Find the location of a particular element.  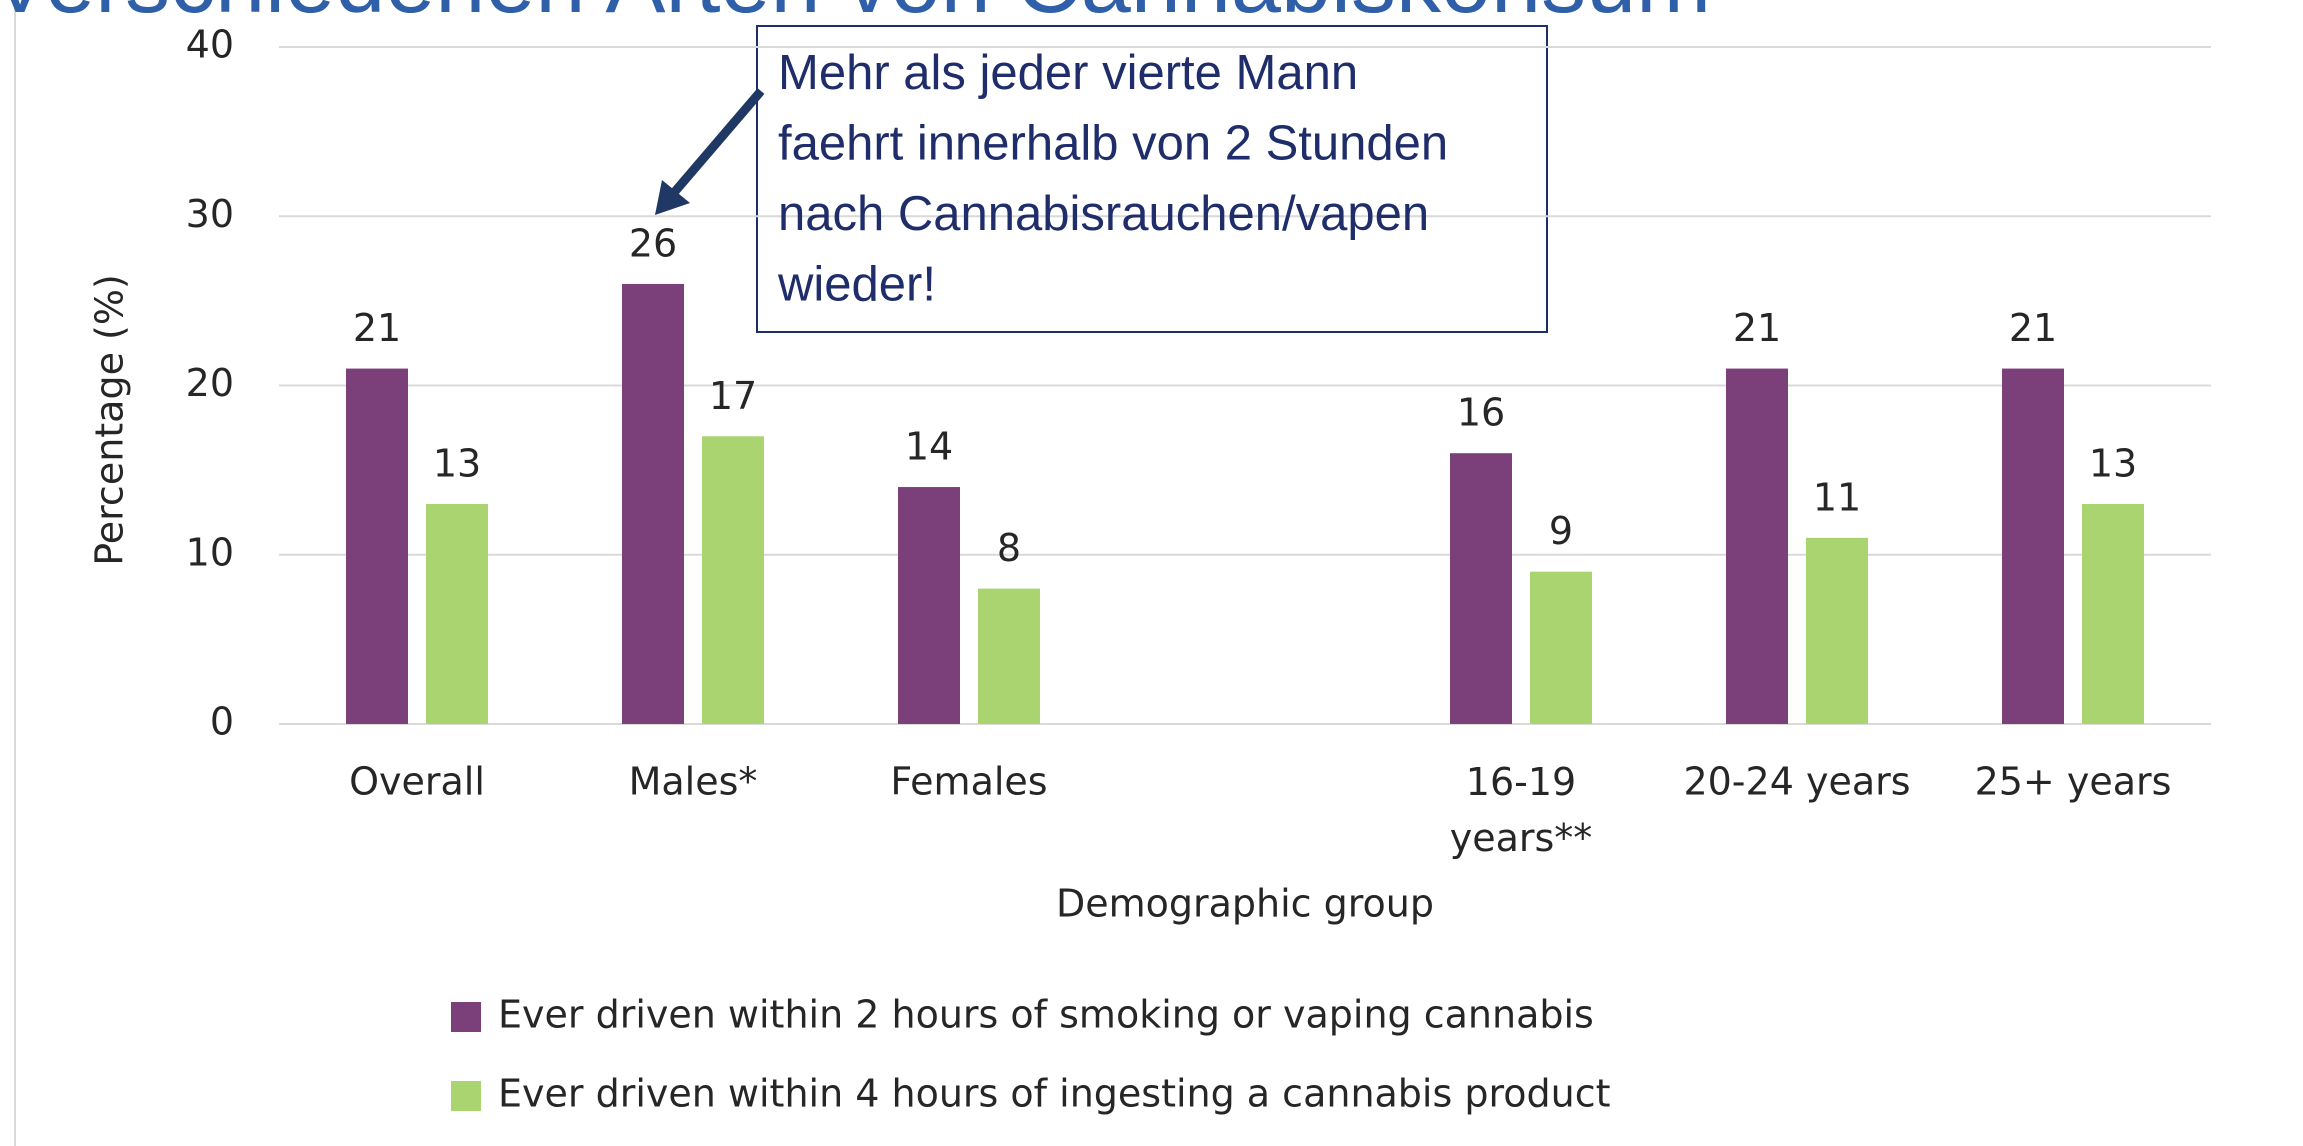

y-tick-label: 20 is located at coordinates (210, 383).